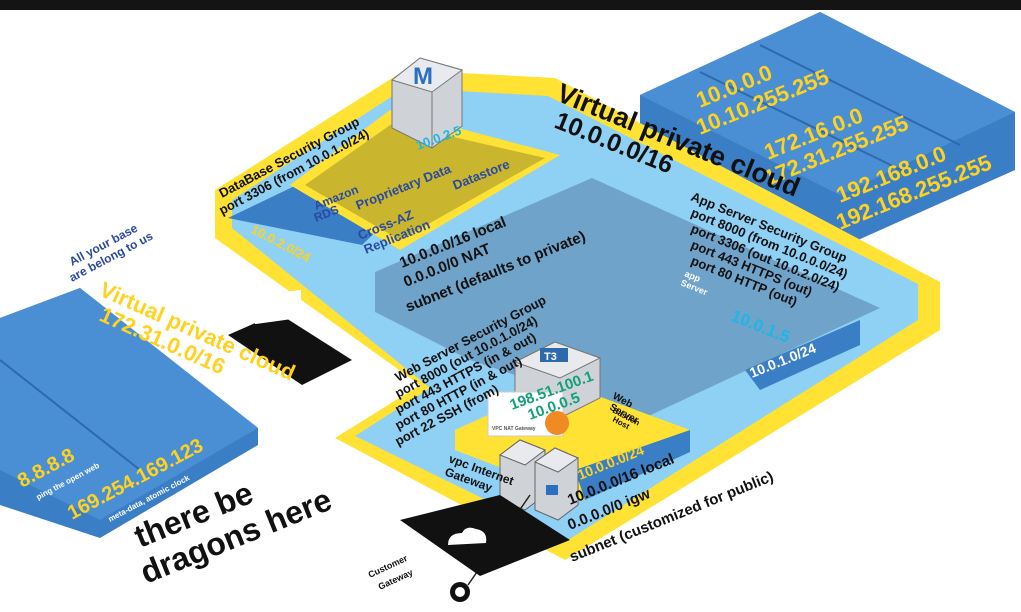 Image resolution: width=1021 pixels, height=612 pixels. Describe the element at coordinates (427, 103) in the screenshot. I see `master-db-icon: M` at that location.